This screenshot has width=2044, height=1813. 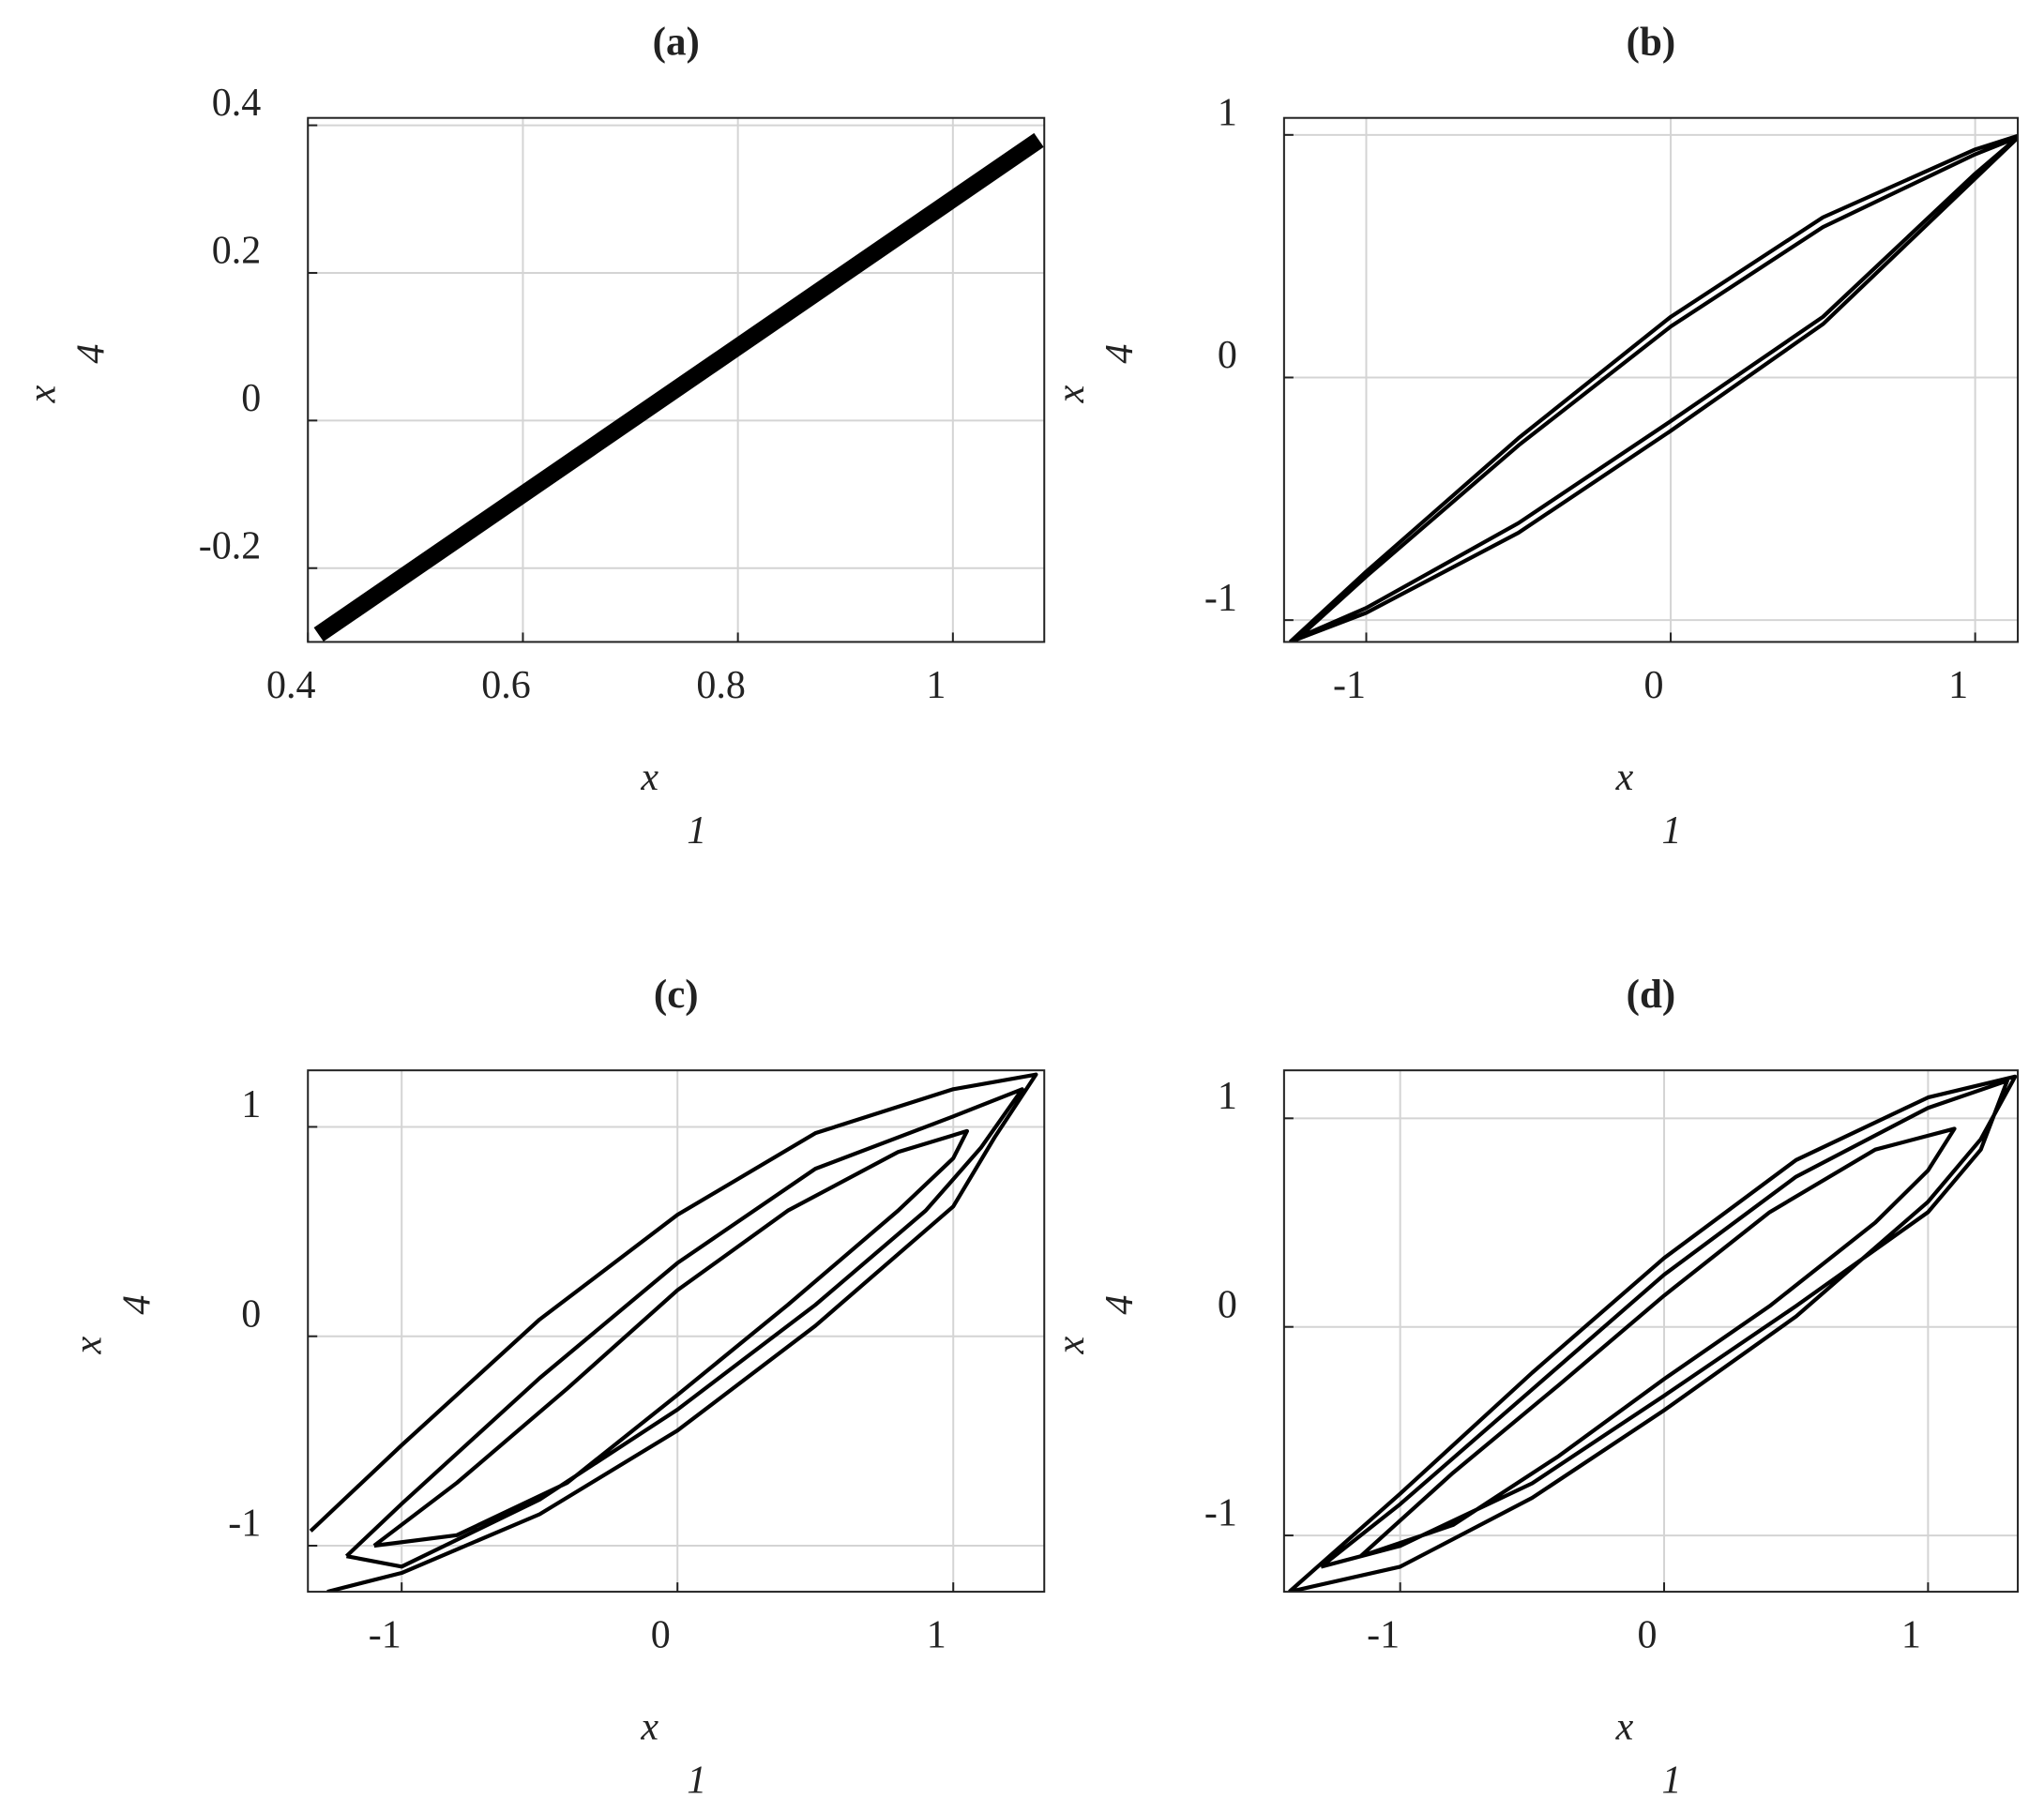 What do you see at coordinates (676, 43) in the screenshot?
I see `subplot-title: (a)` at bounding box center [676, 43].